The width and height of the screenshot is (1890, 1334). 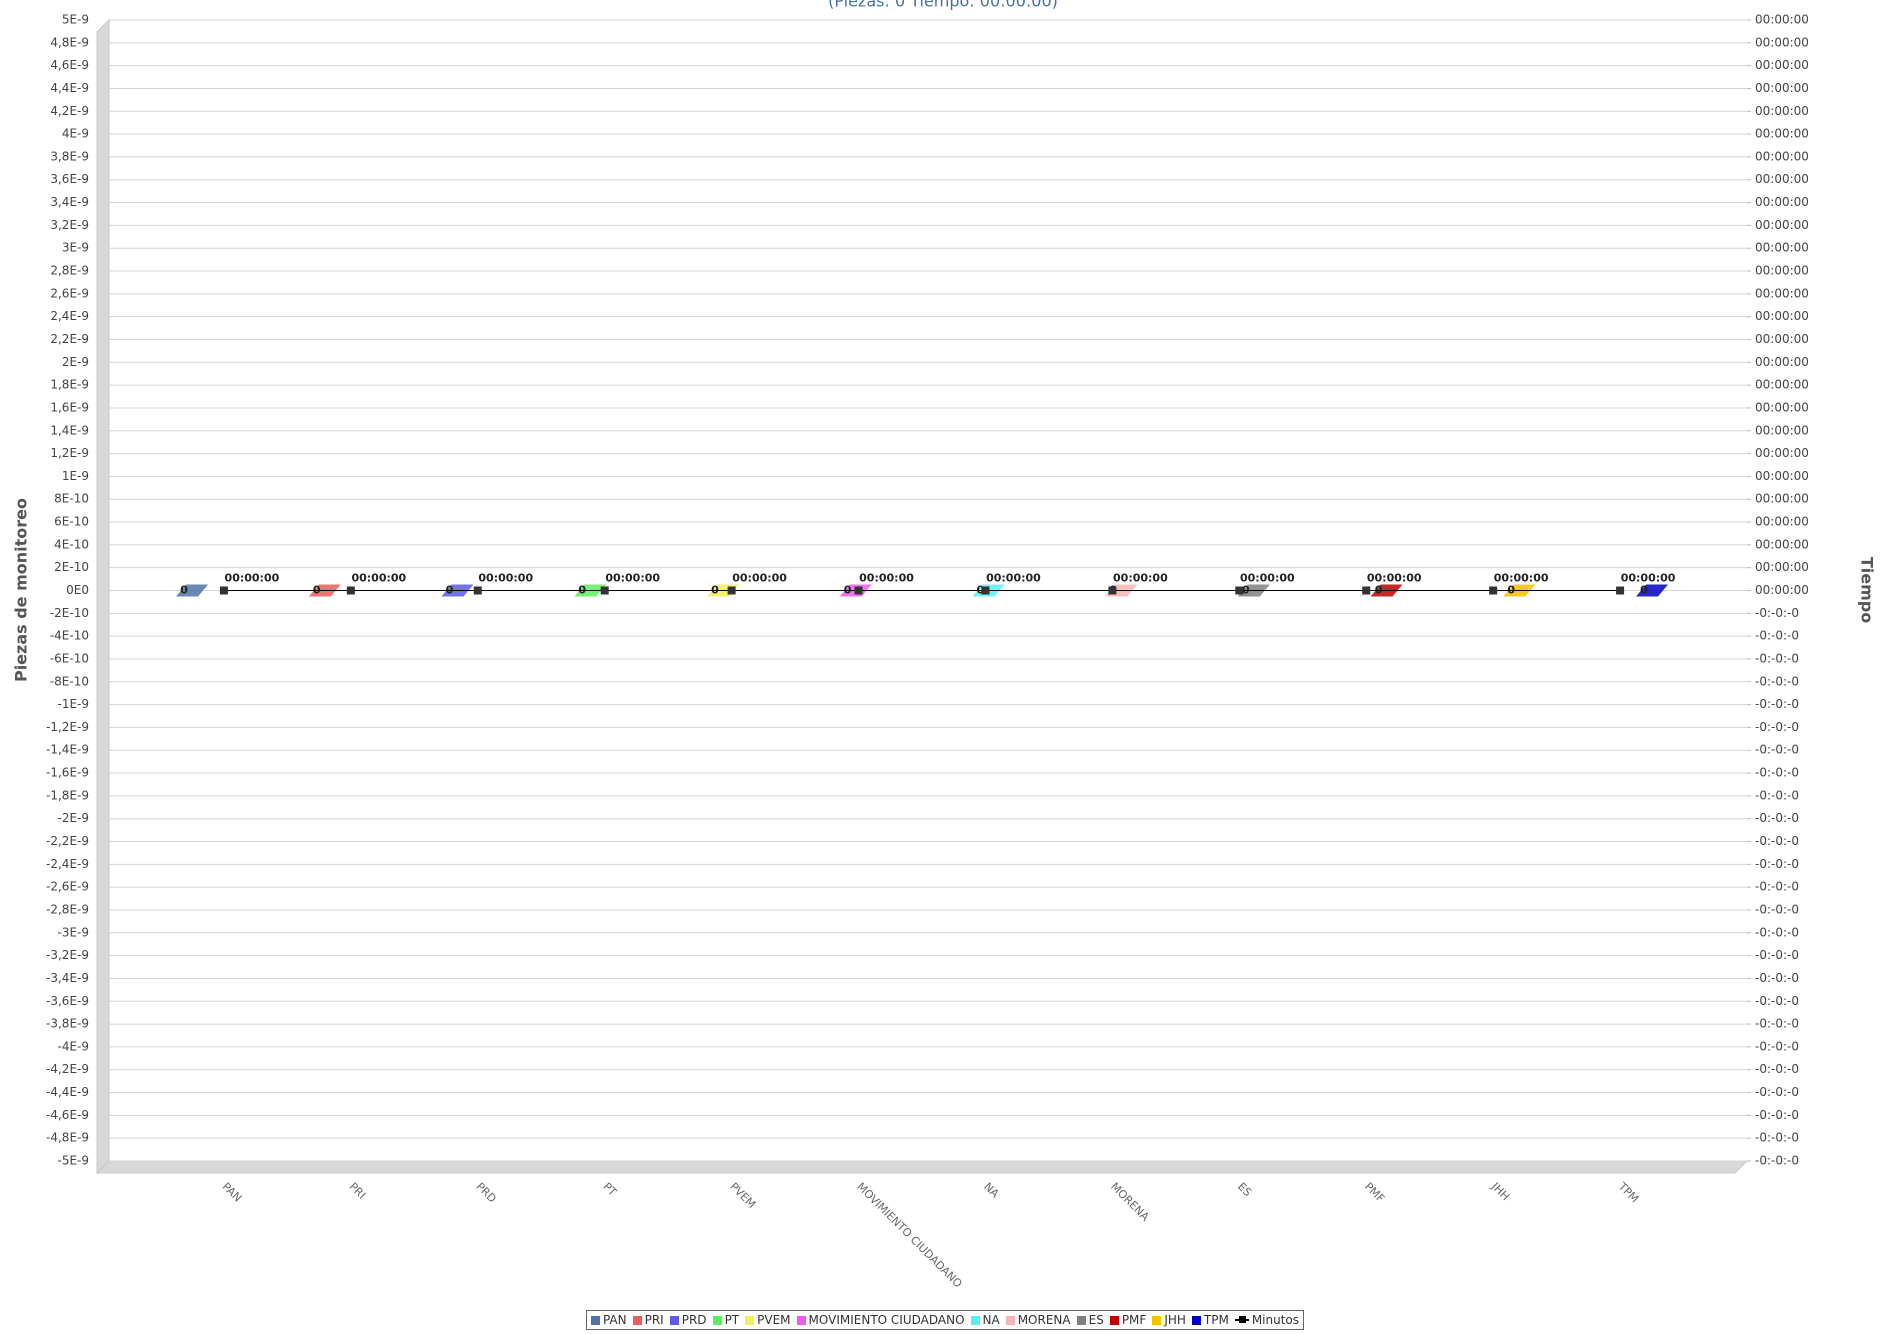 What do you see at coordinates (69, 407) in the screenshot?
I see `y-tick-label: 1,6E-9` at bounding box center [69, 407].